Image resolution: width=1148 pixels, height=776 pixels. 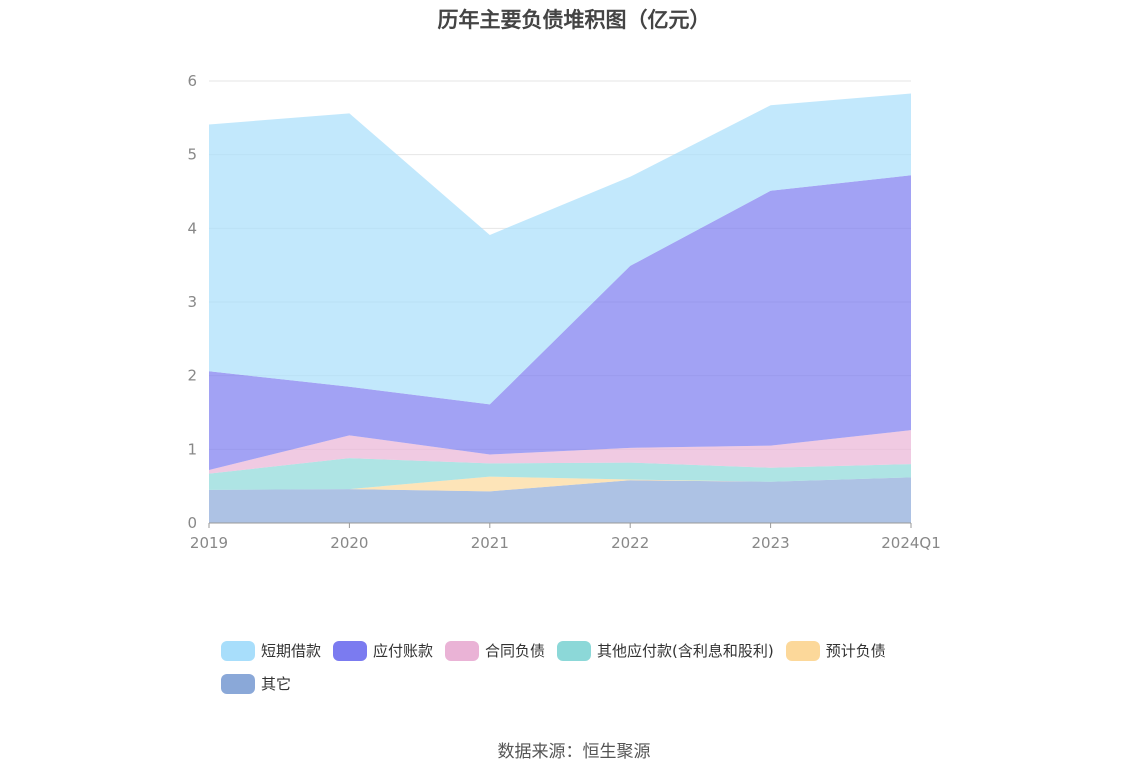 I want to click on y-tick-label: 4, so click(x=192, y=228).